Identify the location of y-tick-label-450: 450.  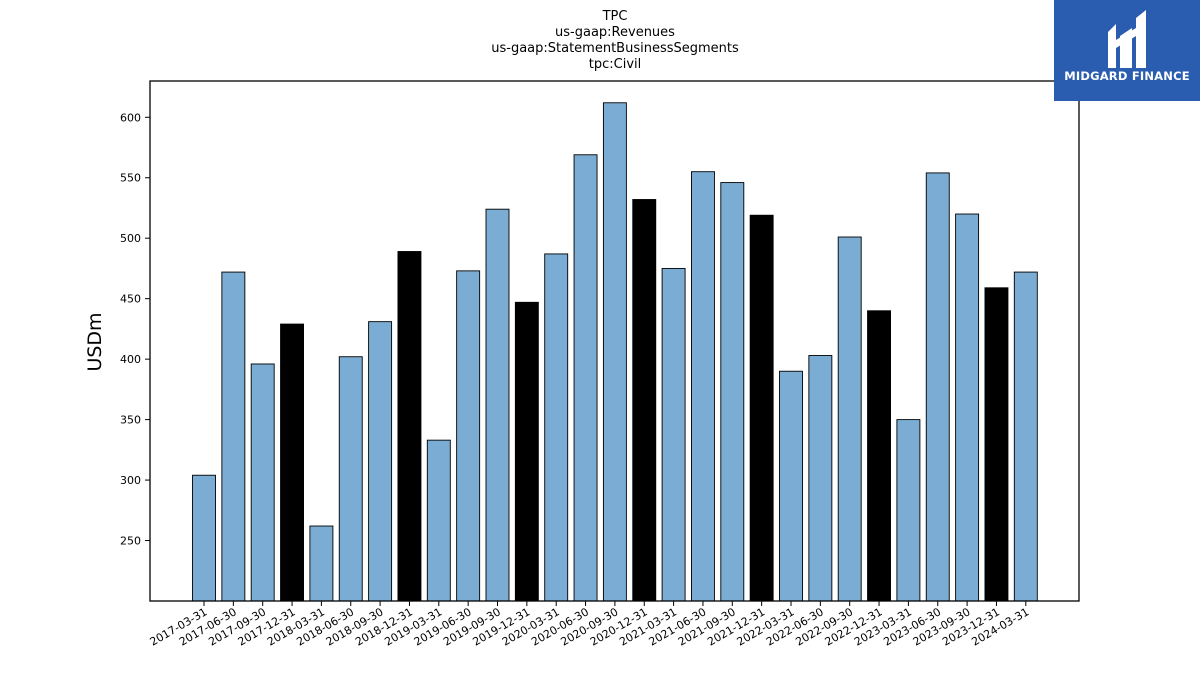
(130, 299).